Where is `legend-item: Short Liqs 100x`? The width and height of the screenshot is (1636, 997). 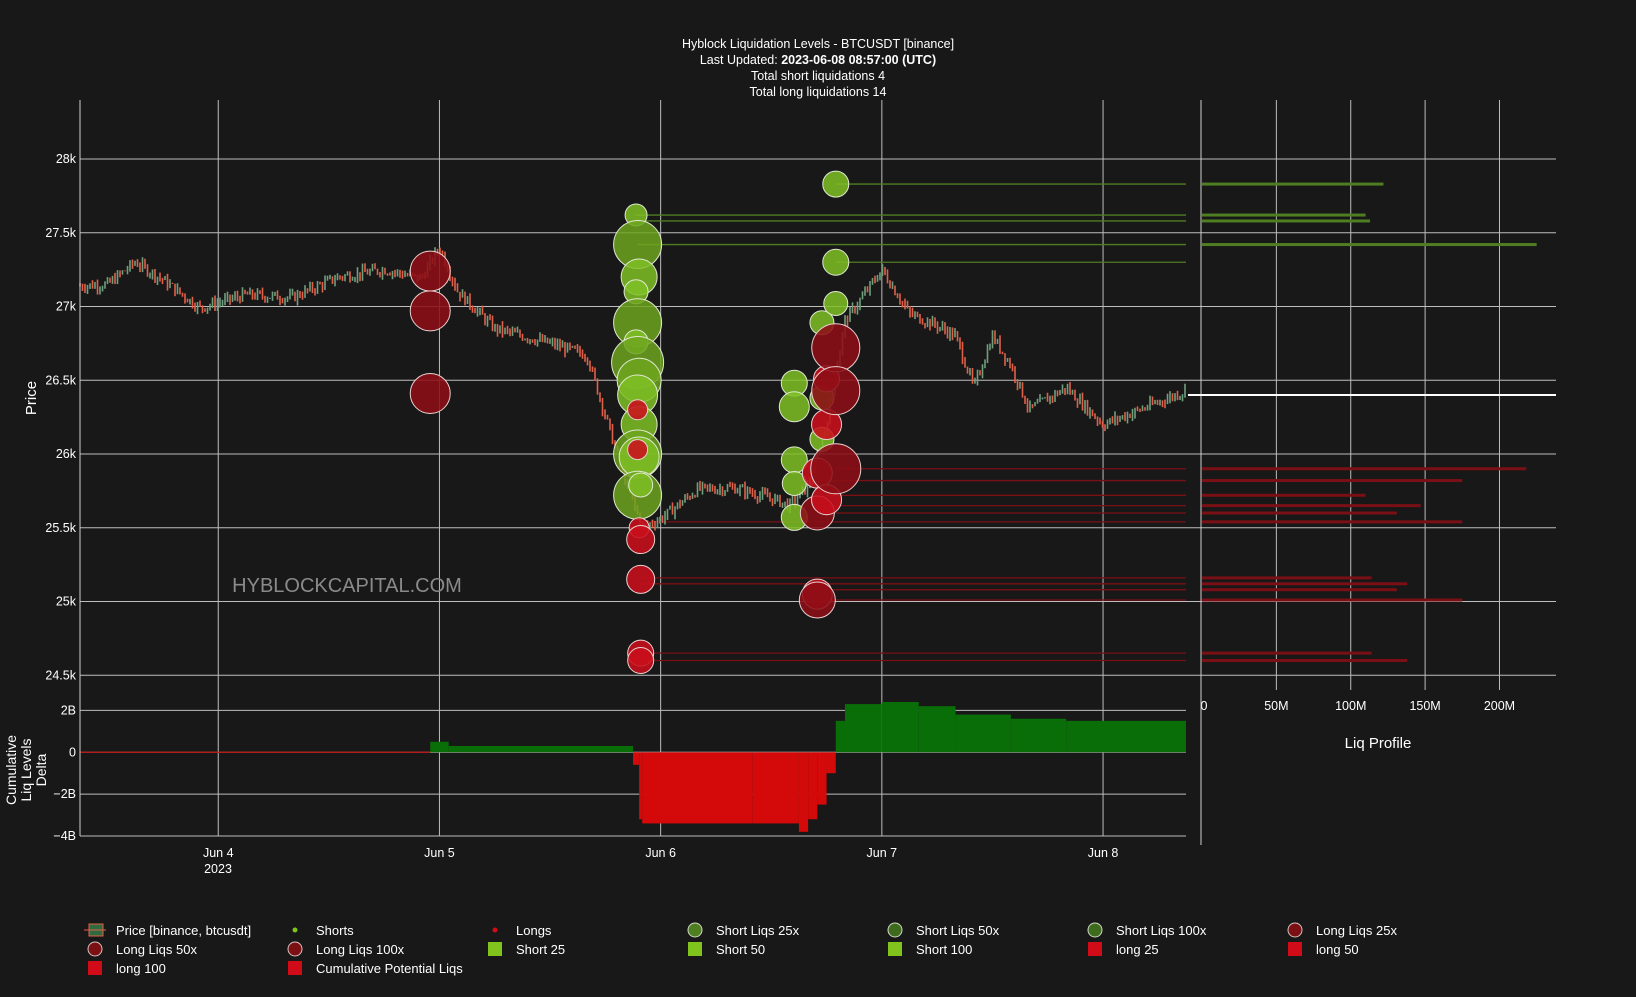
legend-item: Short Liqs 100x is located at coordinates (1145, 930).